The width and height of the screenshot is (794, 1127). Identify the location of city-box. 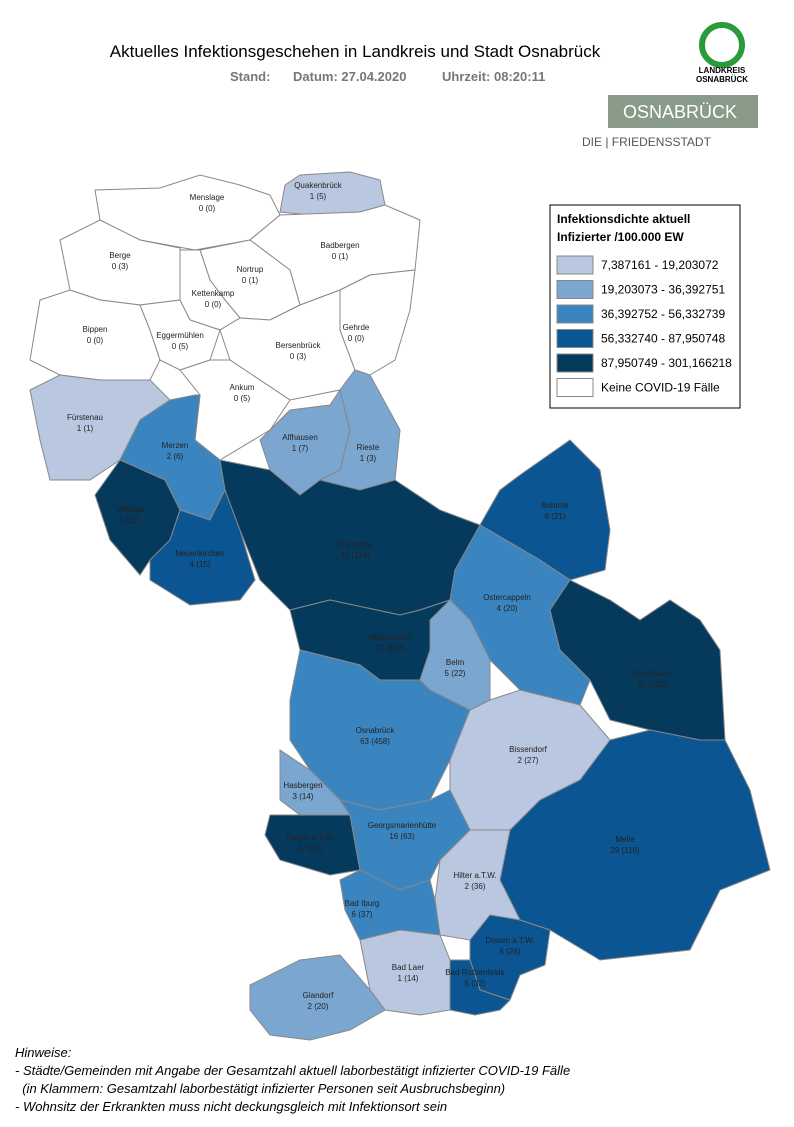
(683, 111).